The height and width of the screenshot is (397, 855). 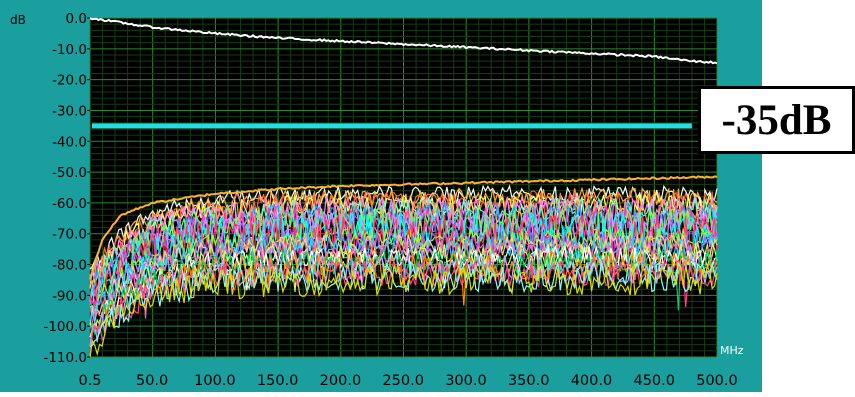 I want to click on y-tick-label: -40.0, so click(x=69, y=142).